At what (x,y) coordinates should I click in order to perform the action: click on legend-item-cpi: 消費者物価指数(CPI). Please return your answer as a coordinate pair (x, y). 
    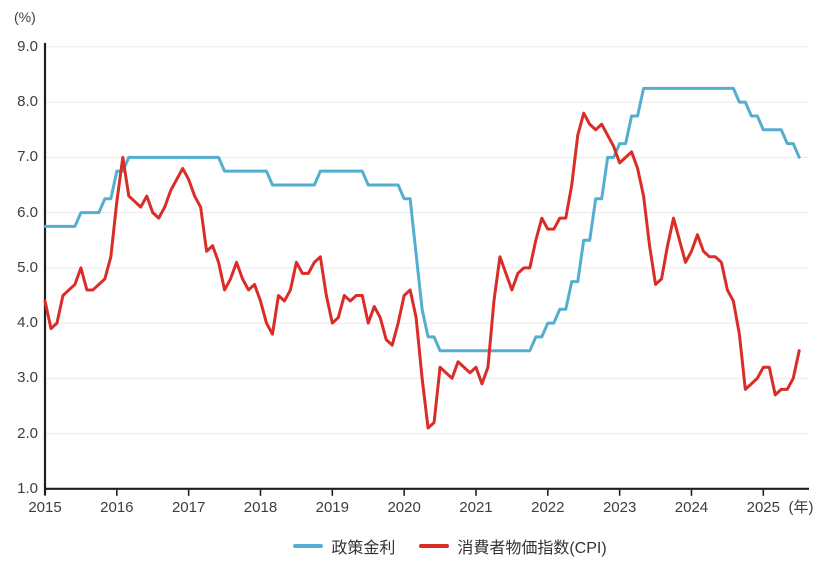
    Looking at the image, I should click on (513, 546).